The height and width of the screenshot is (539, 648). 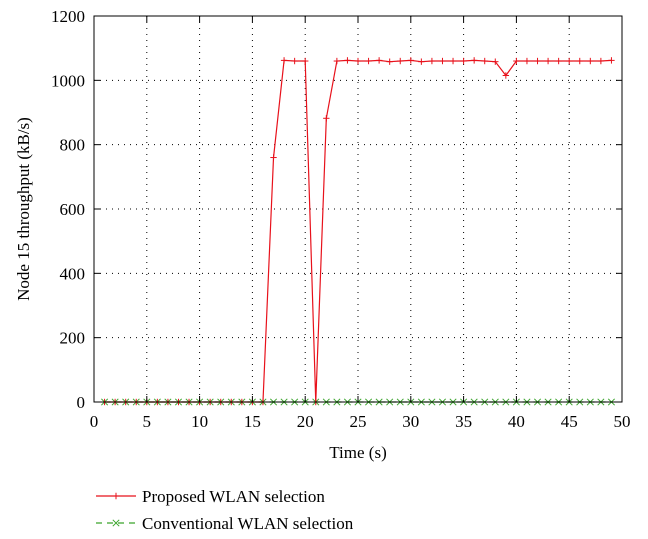 I want to click on x-axis-title: Time (s), so click(x=357, y=452).